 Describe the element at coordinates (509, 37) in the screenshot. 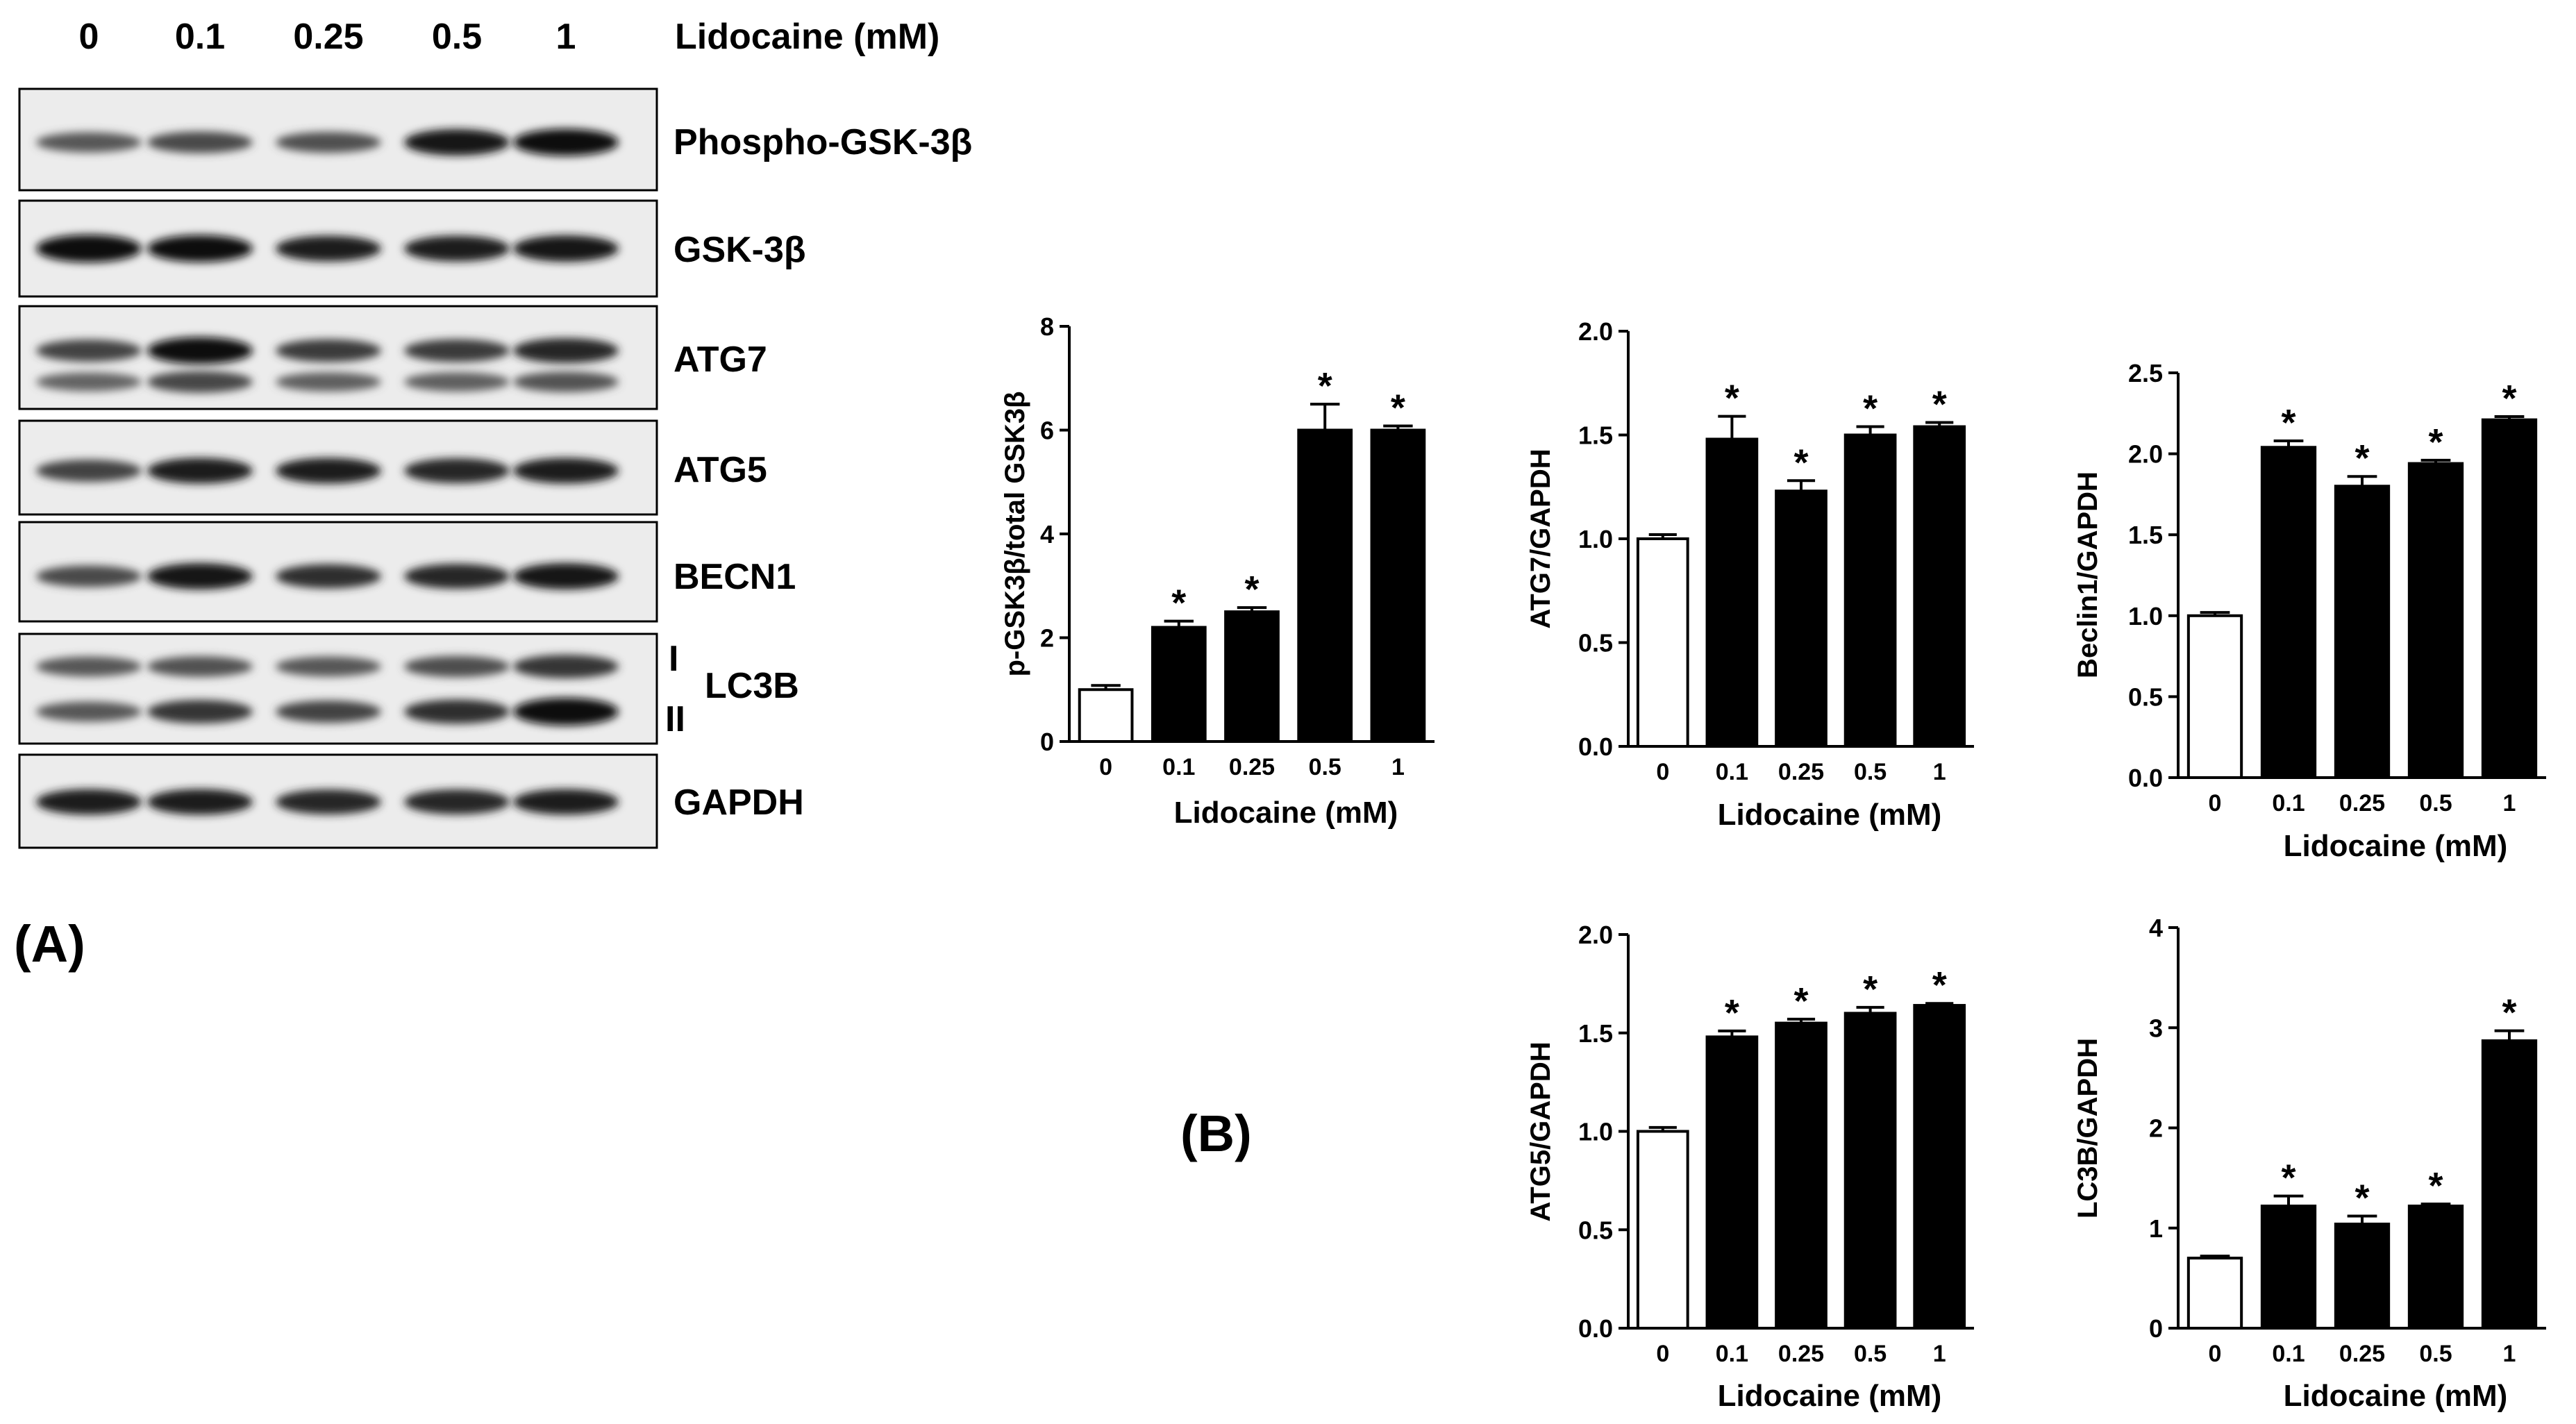

I see `blot-lane-labels: 0 0.1 0.25 0.5 1 Lidocaine (mM)` at that location.